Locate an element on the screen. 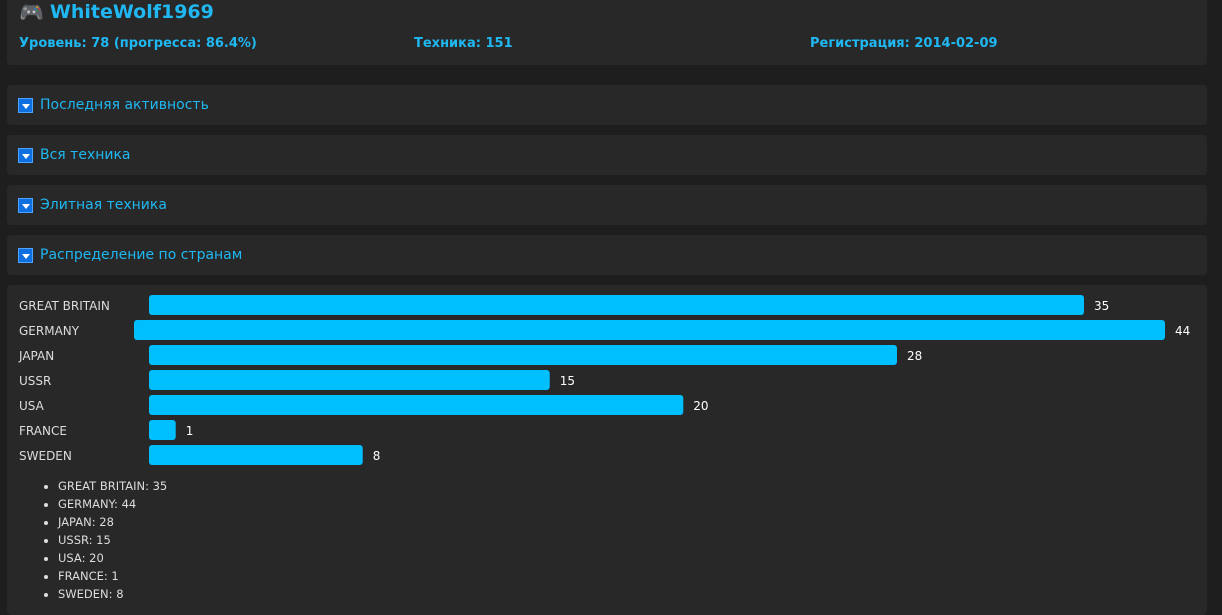 Image resolution: width=1222 pixels, height=615 pixels. bar-value-label: 28 is located at coordinates (914, 356).